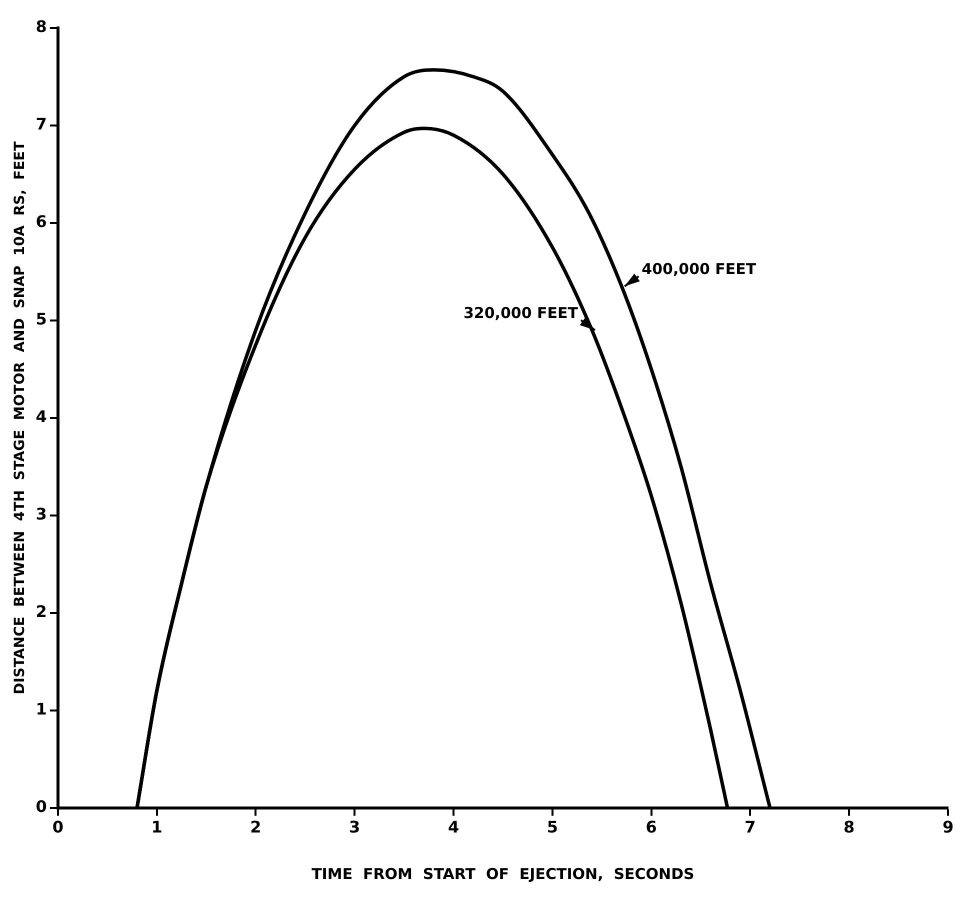 The width and height of the screenshot is (976, 897). What do you see at coordinates (454, 827) in the screenshot?
I see `x-tick-label: 4` at bounding box center [454, 827].